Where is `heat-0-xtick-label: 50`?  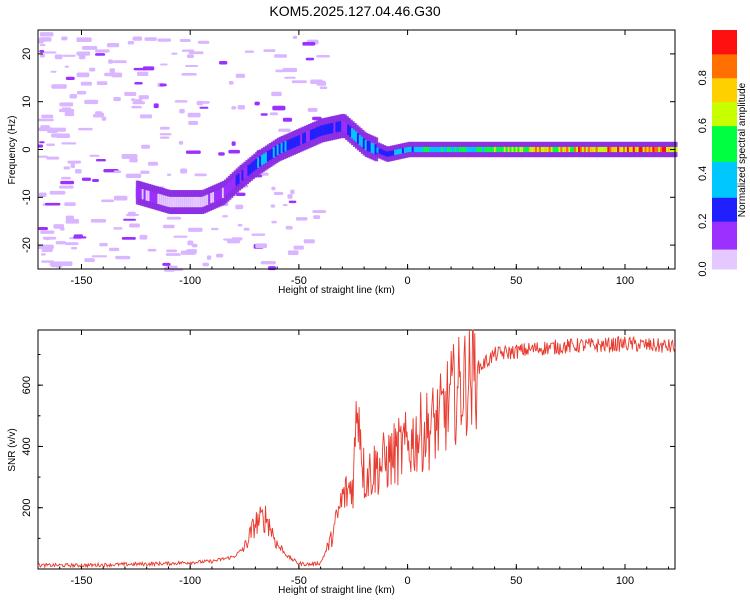
heat-0-xtick-label: 50 is located at coordinates (516, 281).